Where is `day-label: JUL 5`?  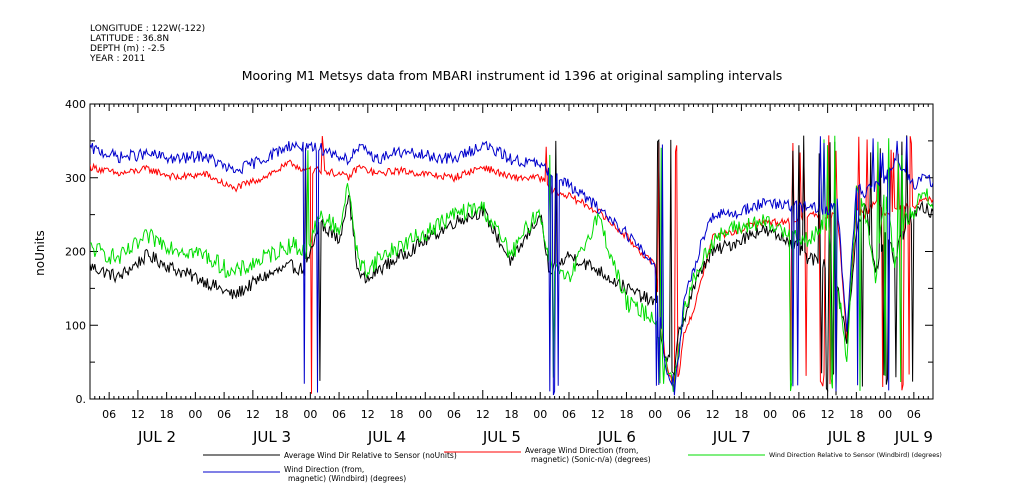 day-label: JUL 5 is located at coordinates (501, 437).